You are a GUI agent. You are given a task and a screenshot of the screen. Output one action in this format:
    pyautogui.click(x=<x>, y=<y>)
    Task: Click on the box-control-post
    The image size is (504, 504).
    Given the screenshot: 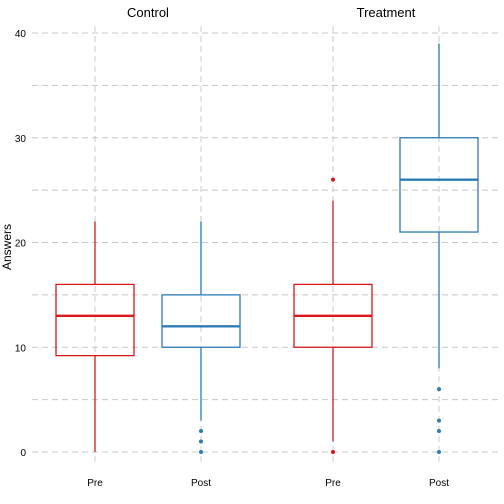 What is the action you would take?
    pyautogui.click(x=201, y=337)
    